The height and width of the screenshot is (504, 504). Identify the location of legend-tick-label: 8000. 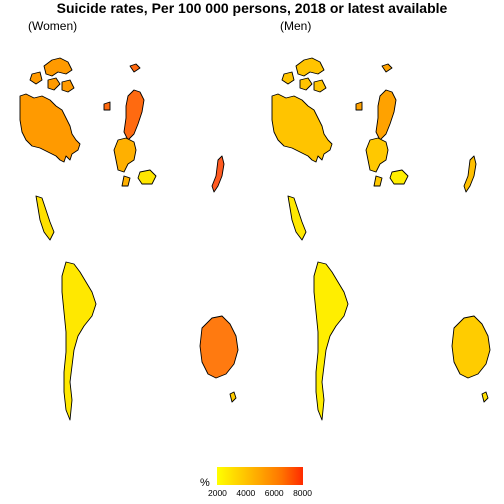
(302, 493).